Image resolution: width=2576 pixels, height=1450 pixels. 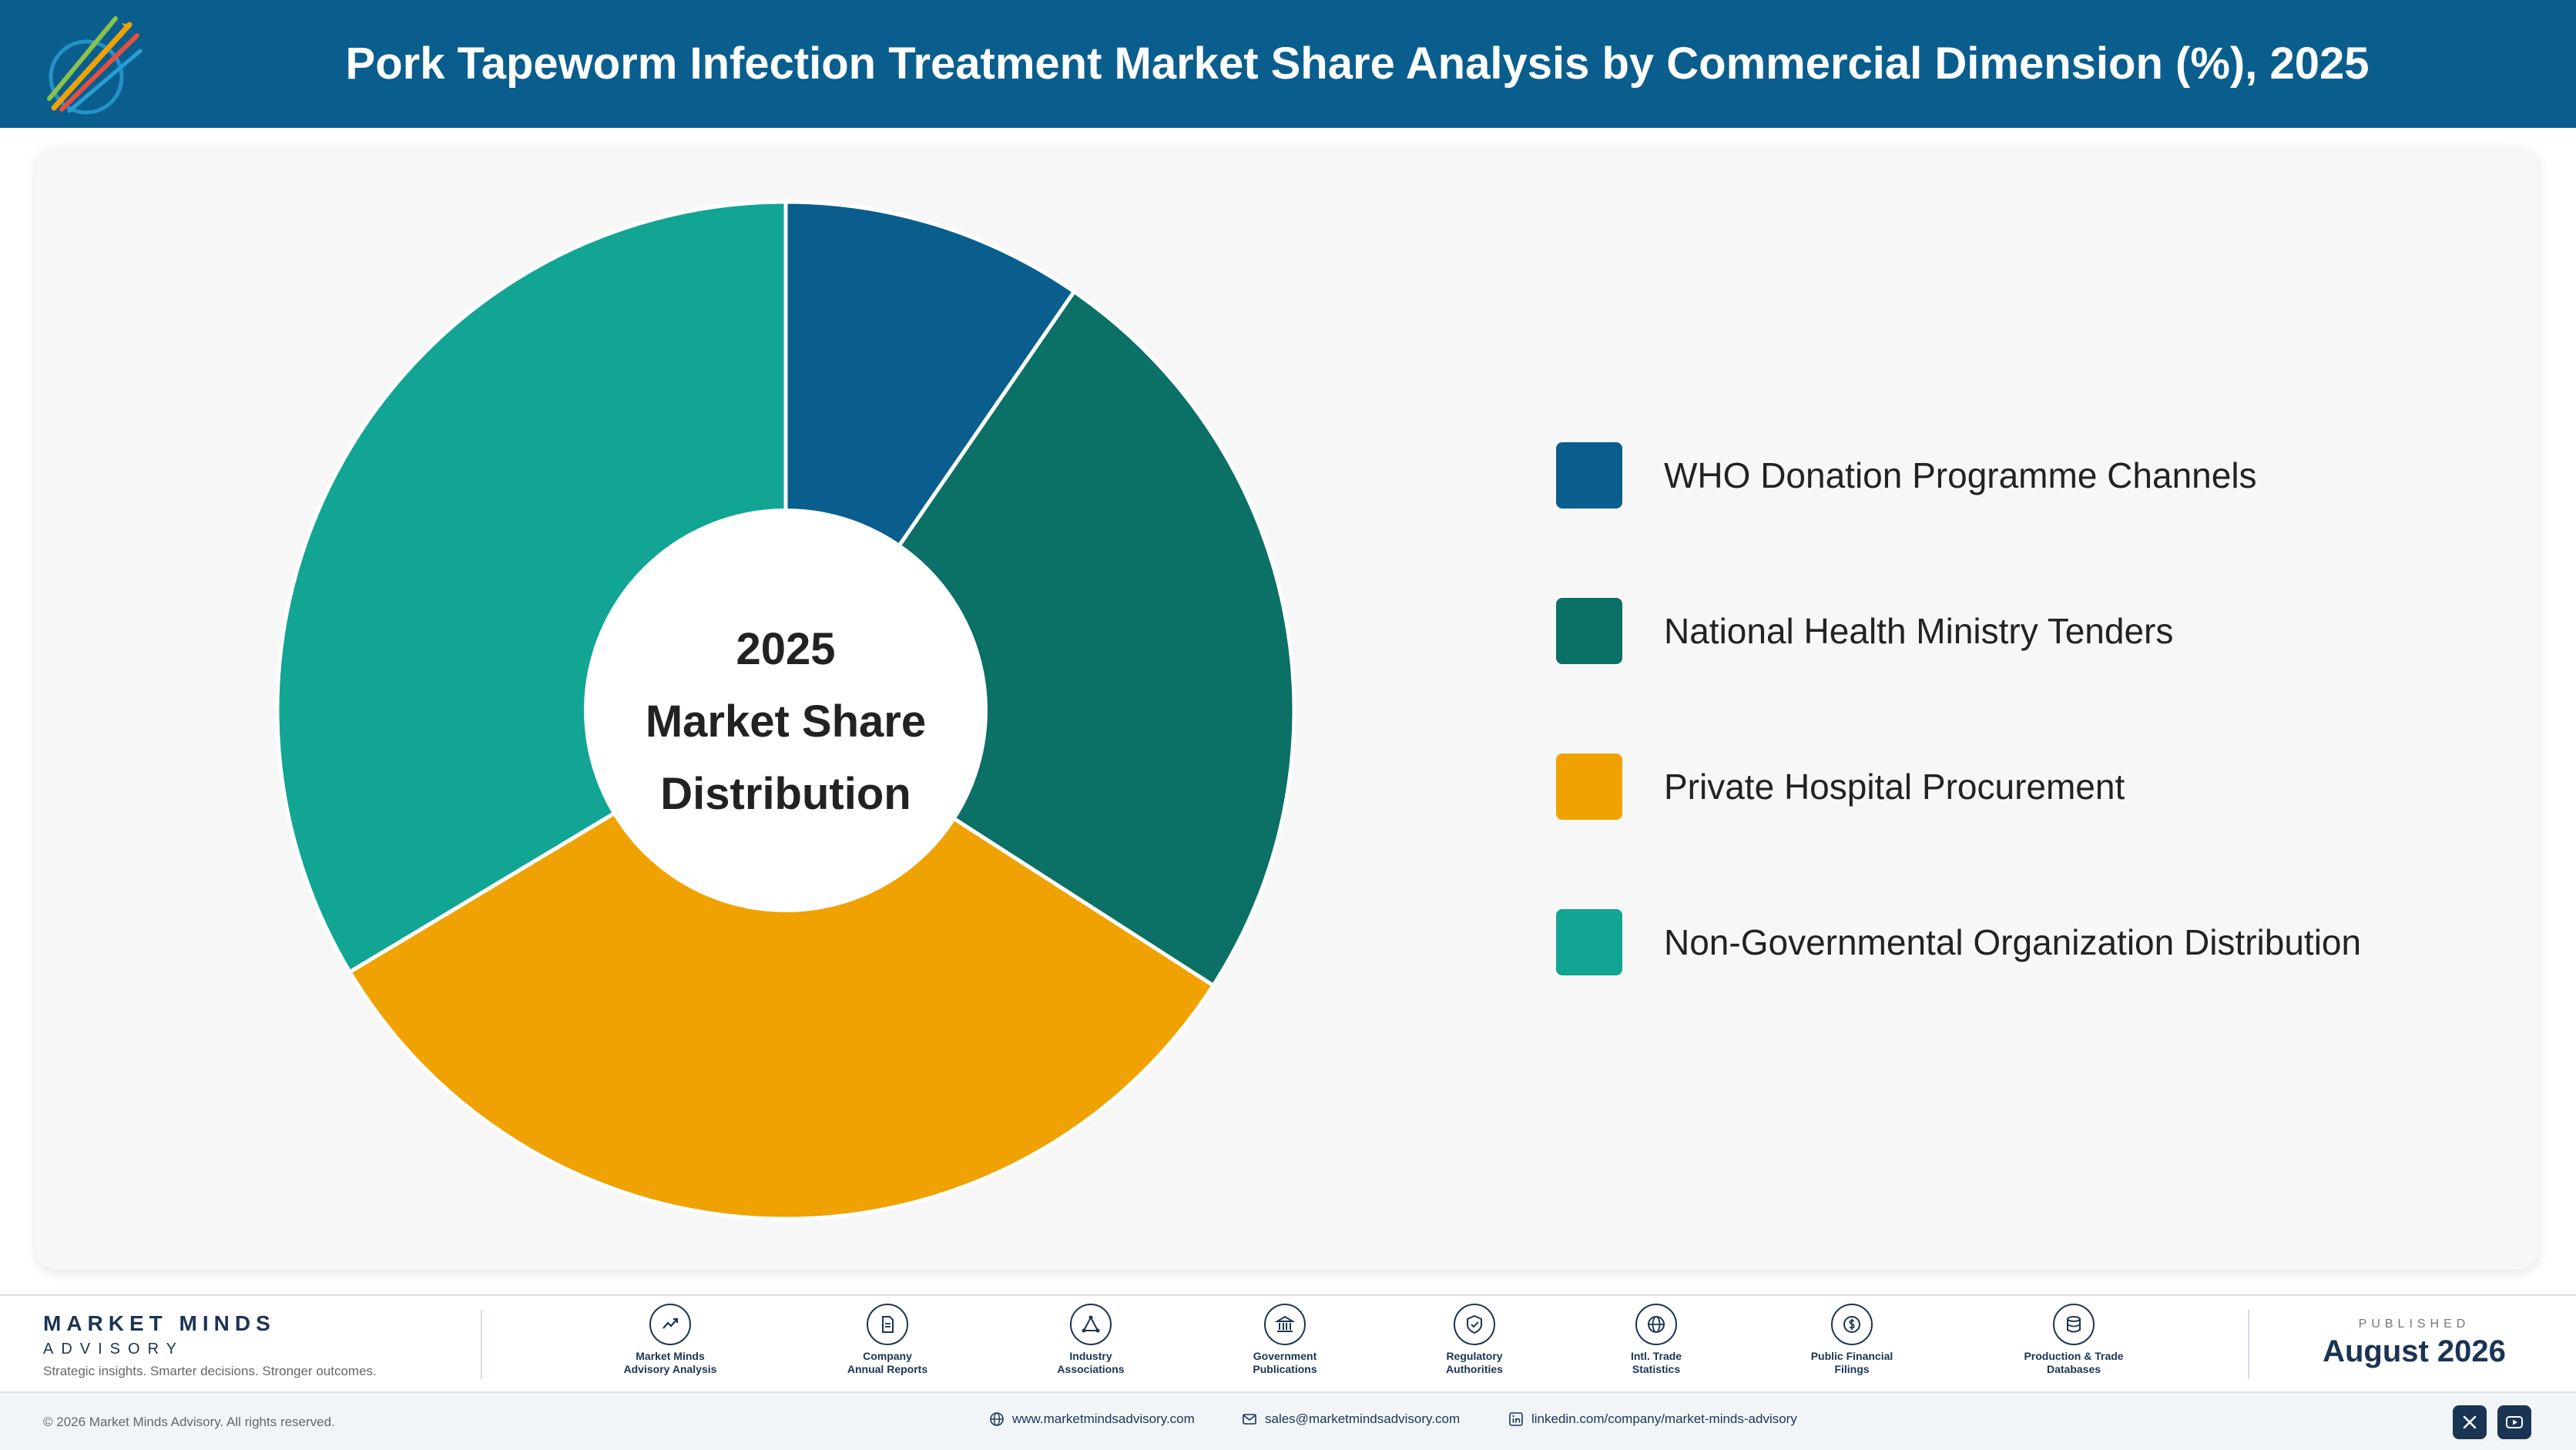 I want to click on published-date: August 2026, so click(x=2414, y=1351).